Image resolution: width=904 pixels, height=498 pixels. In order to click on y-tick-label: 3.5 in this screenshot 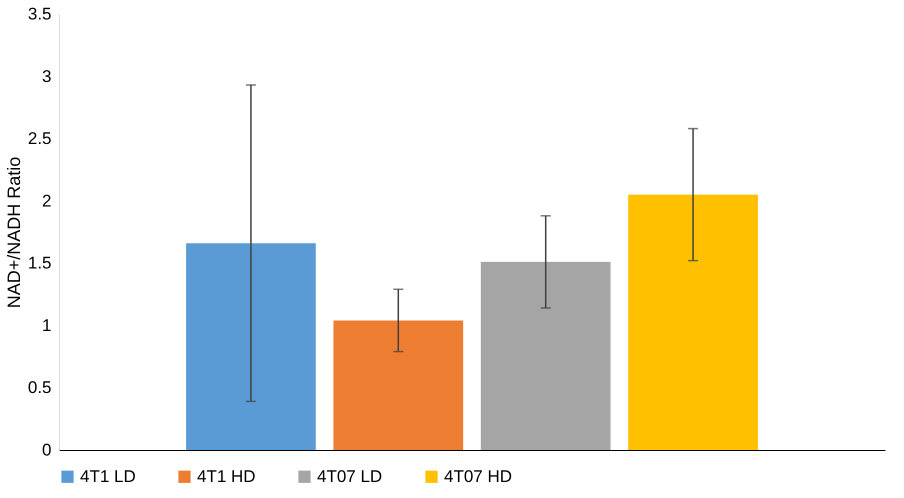, I will do `click(40, 14)`.